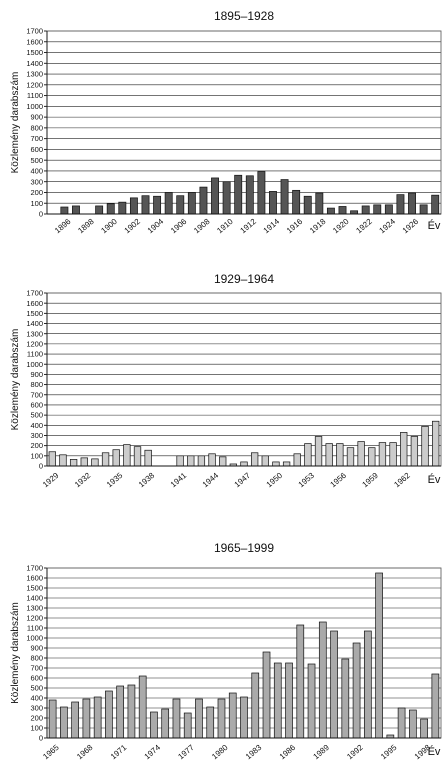  I want to click on x-tick-label: 1906, so click(179, 226).